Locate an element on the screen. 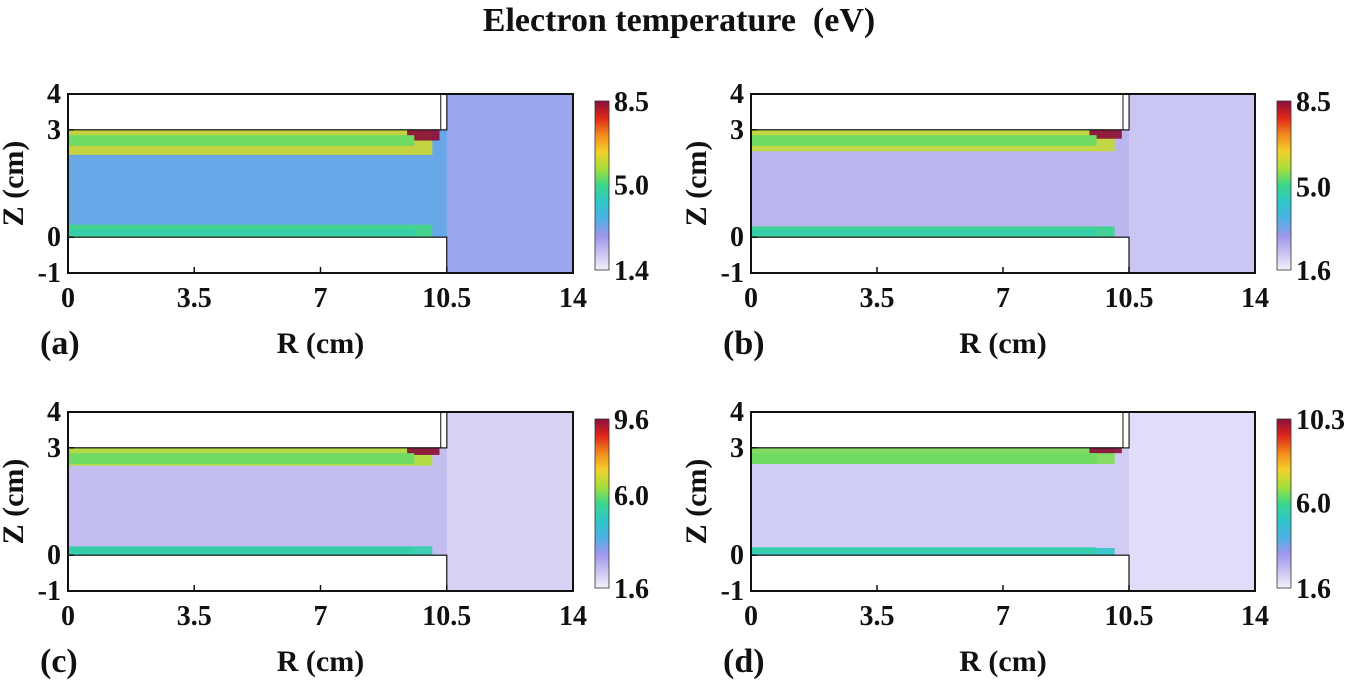 This screenshot has width=1358, height=684. colorbar-tick-label: 9.6 is located at coordinates (631, 420).